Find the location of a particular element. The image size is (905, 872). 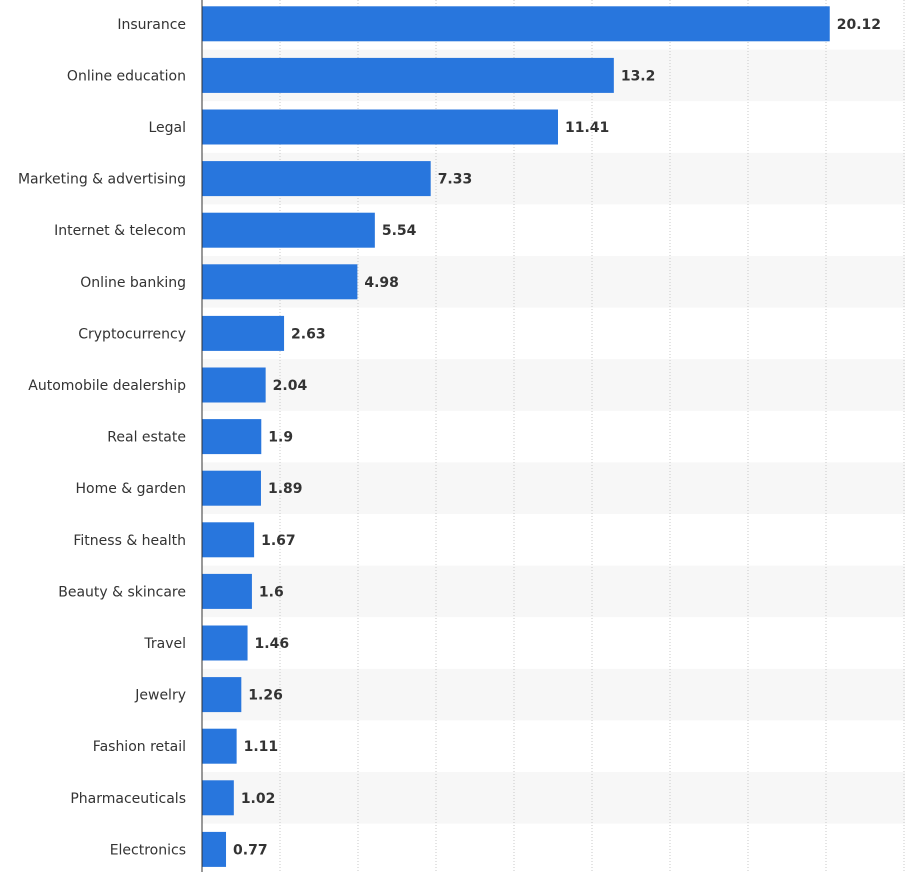

category-label: Beauty & skincare is located at coordinates (122, 592).